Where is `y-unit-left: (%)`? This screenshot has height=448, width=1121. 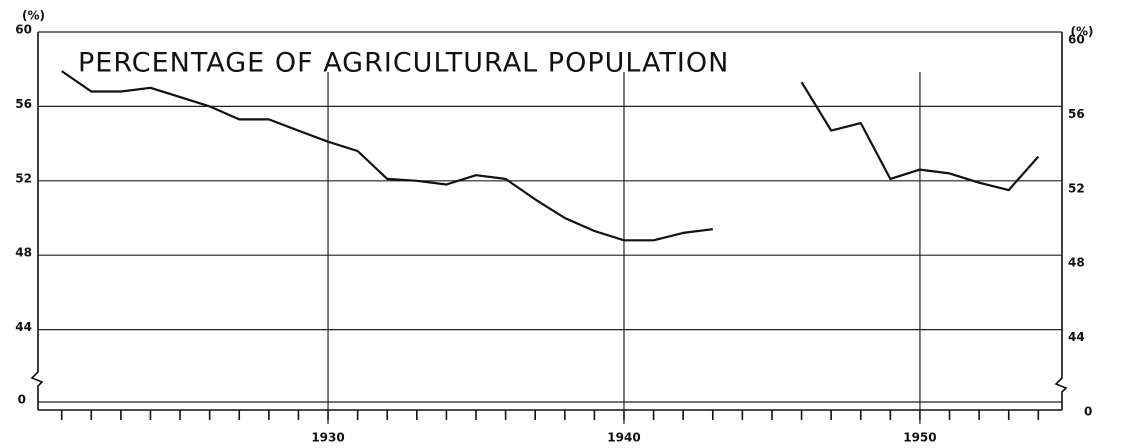
y-unit-left: (%) is located at coordinates (33, 16).